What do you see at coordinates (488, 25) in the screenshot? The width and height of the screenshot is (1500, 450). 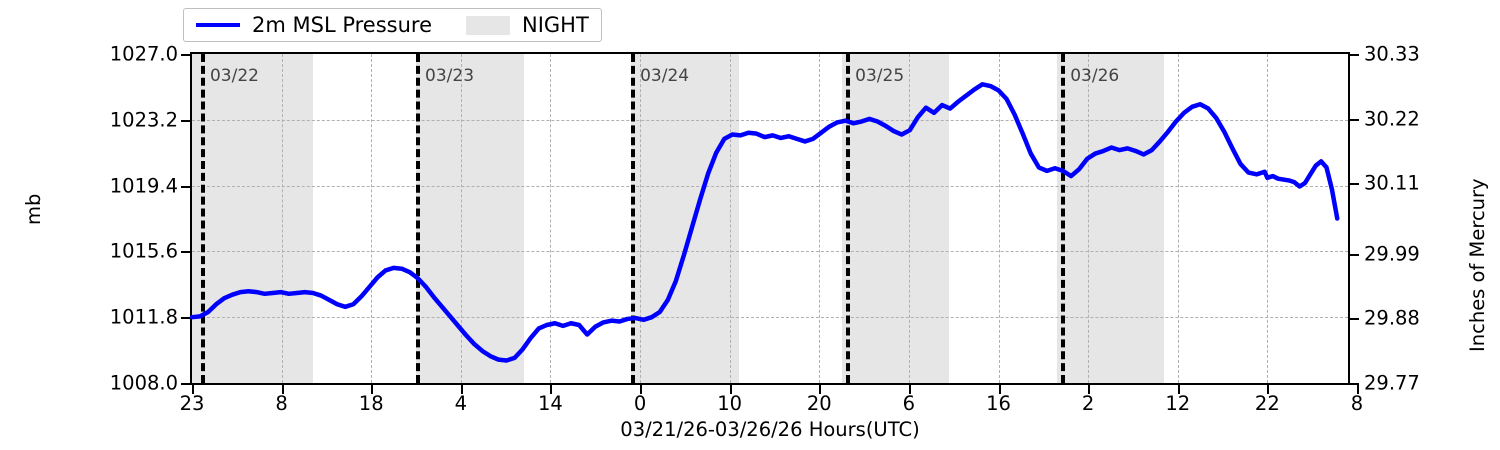 I see `night-band-swatch` at bounding box center [488, 25].